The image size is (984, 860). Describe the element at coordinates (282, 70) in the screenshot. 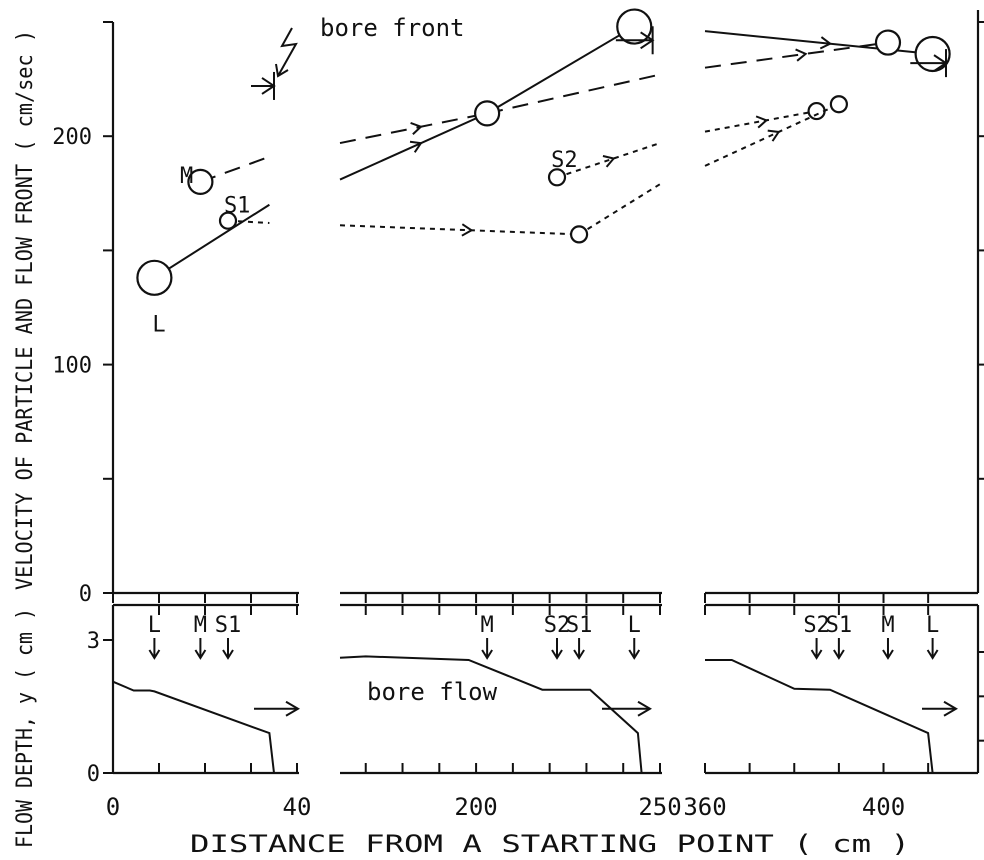

I see `bore-front-pointer-head` at that location.